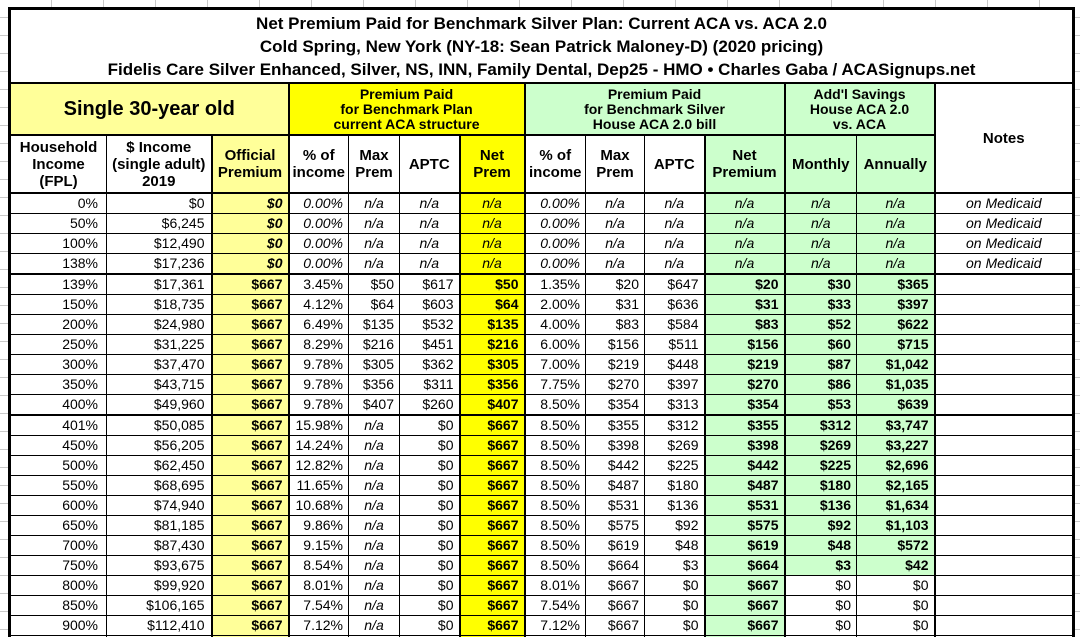 The width and height of the screenshot is (1080, 637). What do you see at coordinates (318, 284) in the screenshot?
I see `cell-aca-pct-income: 3.45%` at bounding box center [318, 284].